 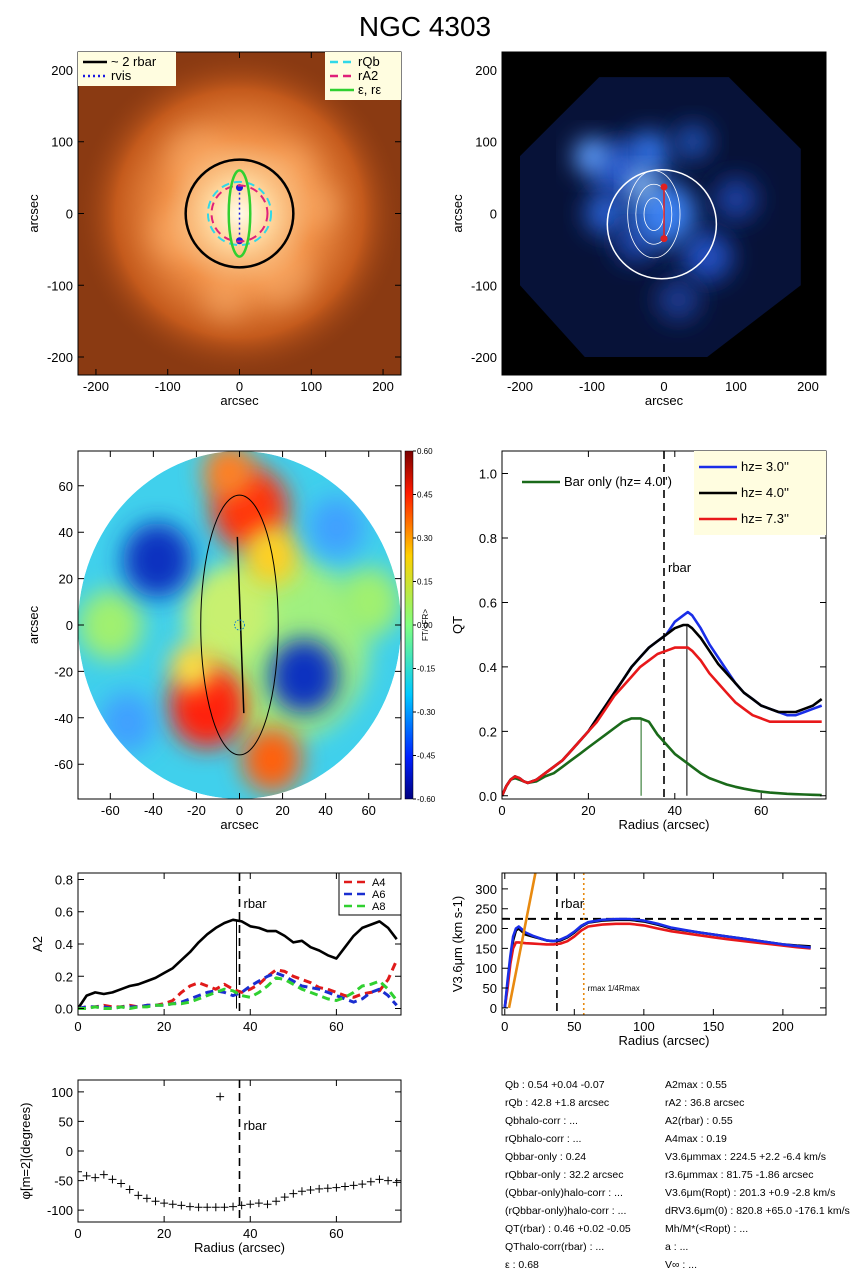 I want to click on y-tick-label: 1.0, so click(x=488, y=474).